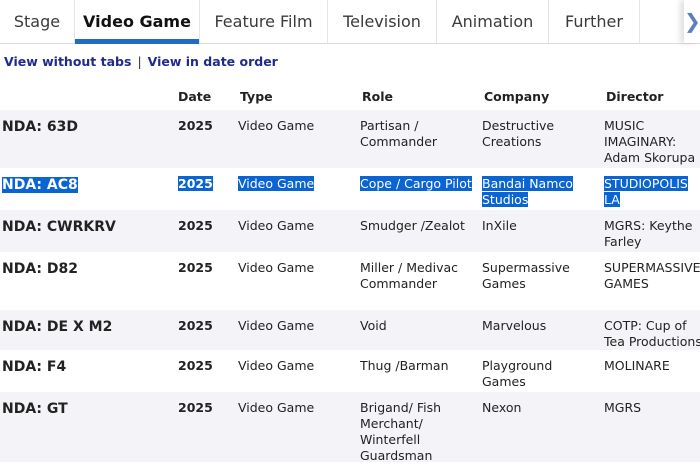 The image size is (700, 464). What do you see at coordinates (594, 21) in the screenshot?
I see `tab-further: Further` at bounding box center [594, 21].